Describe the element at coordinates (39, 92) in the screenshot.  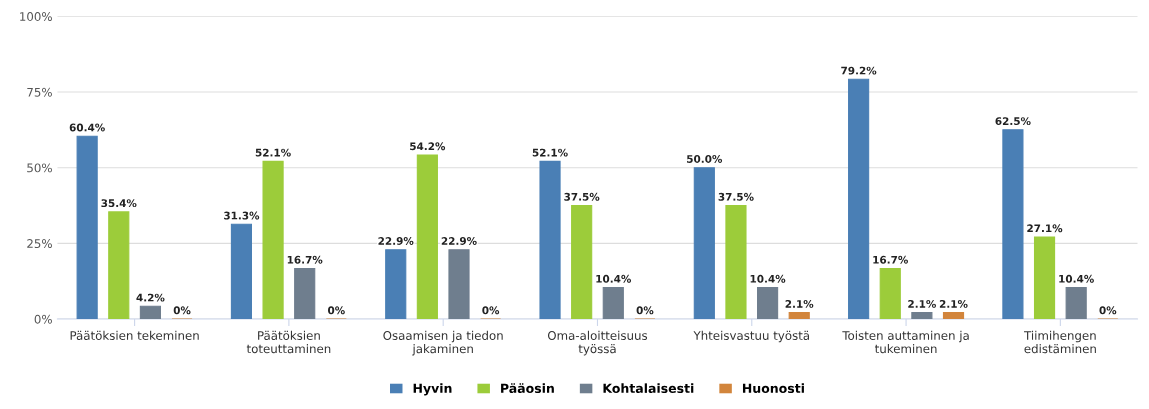
I see `y-tick-label: 75%` at that location.